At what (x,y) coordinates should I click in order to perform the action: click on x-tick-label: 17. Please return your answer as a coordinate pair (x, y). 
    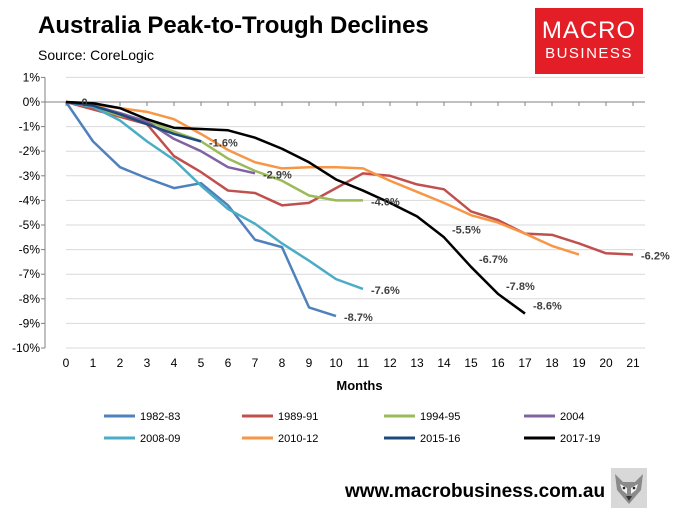
    Looking at the image, I should click on (525, 363).